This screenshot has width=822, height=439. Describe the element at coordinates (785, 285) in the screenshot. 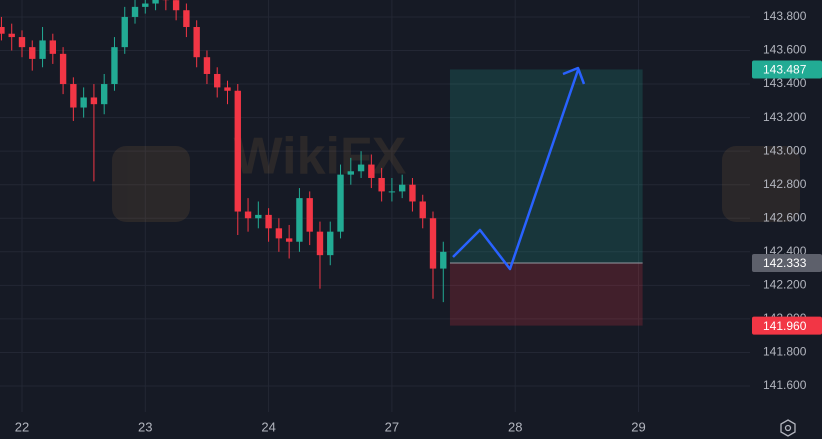

I see `y-tick-label: 142.200` at that location.